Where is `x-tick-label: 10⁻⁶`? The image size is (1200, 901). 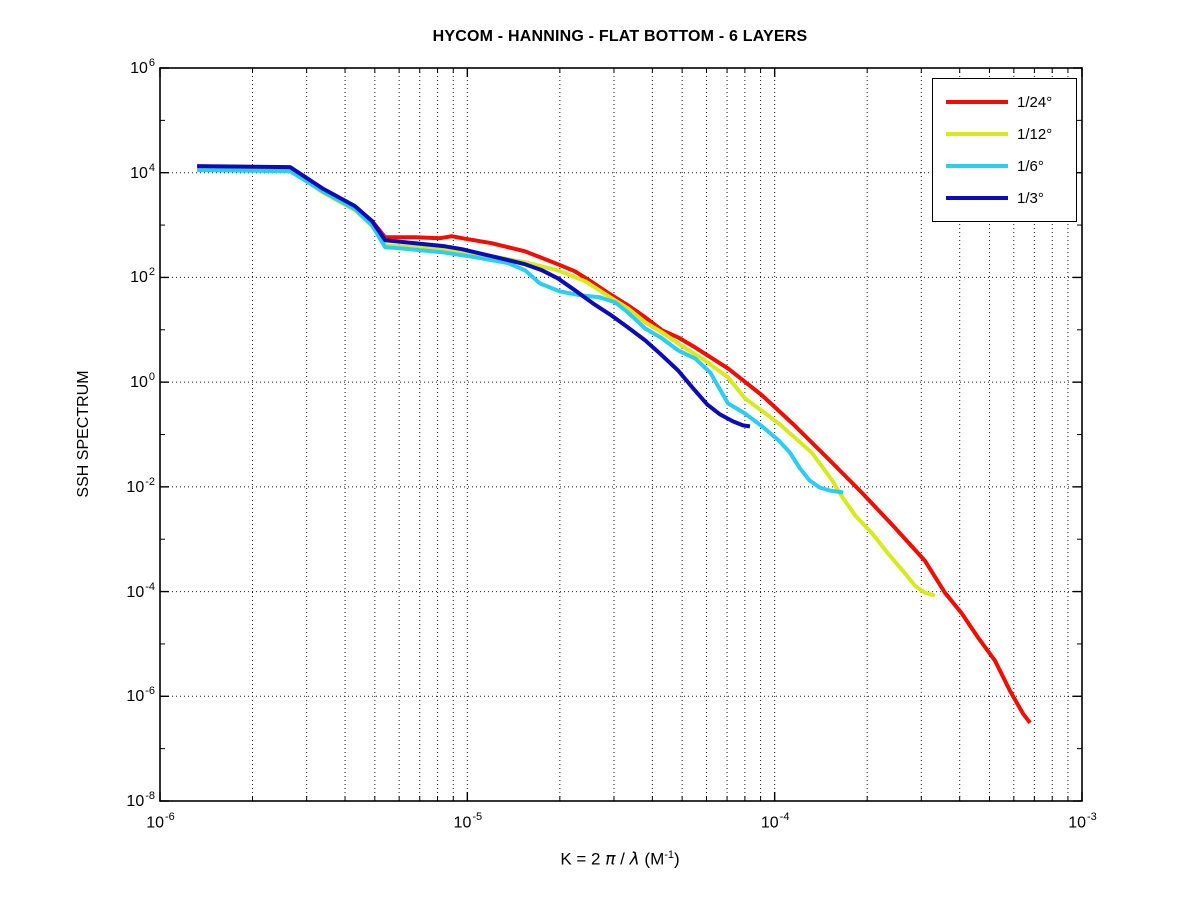
x-tick-label: 10⁻⁶ is located at coordinates (160, 821).